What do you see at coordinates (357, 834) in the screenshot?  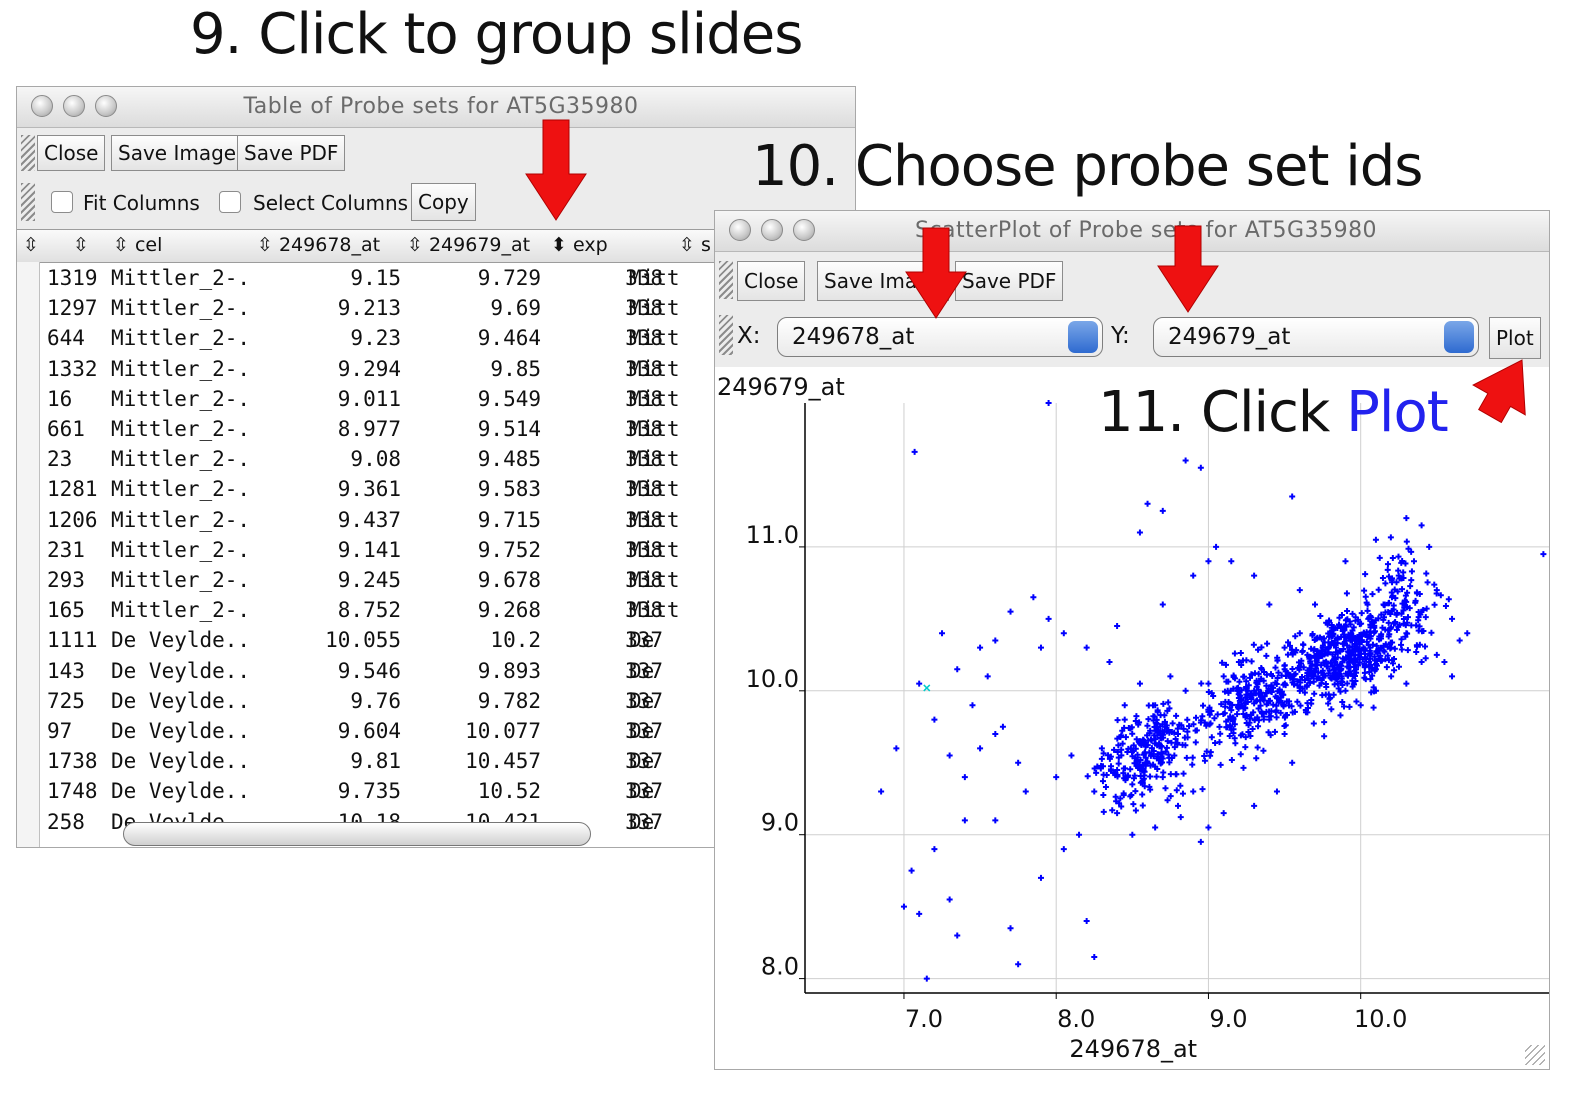 I see `horizontal-scrollbar` at bounding box center [357, 834].